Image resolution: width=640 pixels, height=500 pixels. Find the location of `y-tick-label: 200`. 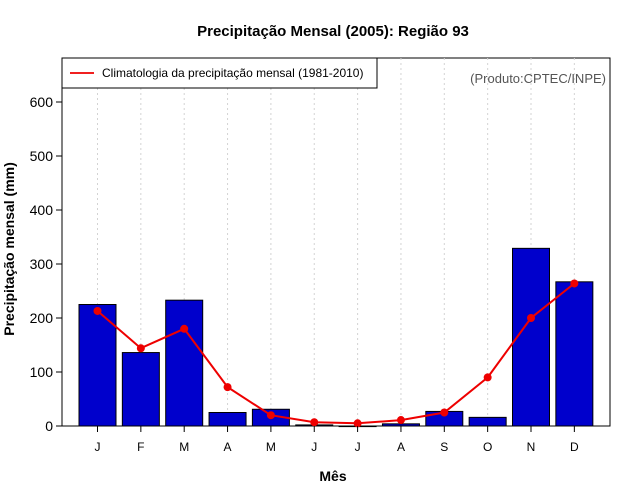

y-tick-label: 200 is located at coordinates (42, 318).